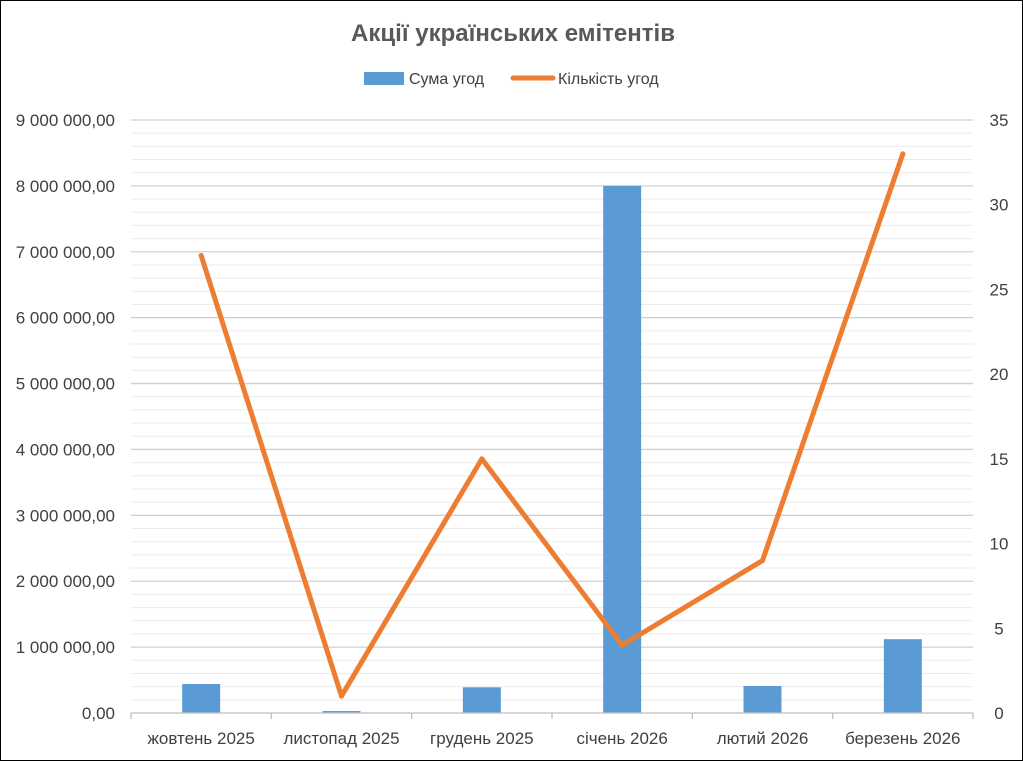 The height and width of the screenshot is (761, 1023). Describe the element at coordinates (65, 647) in the screenshot. I see `left-axis-tick-label: 1 000 000,00` at that location.